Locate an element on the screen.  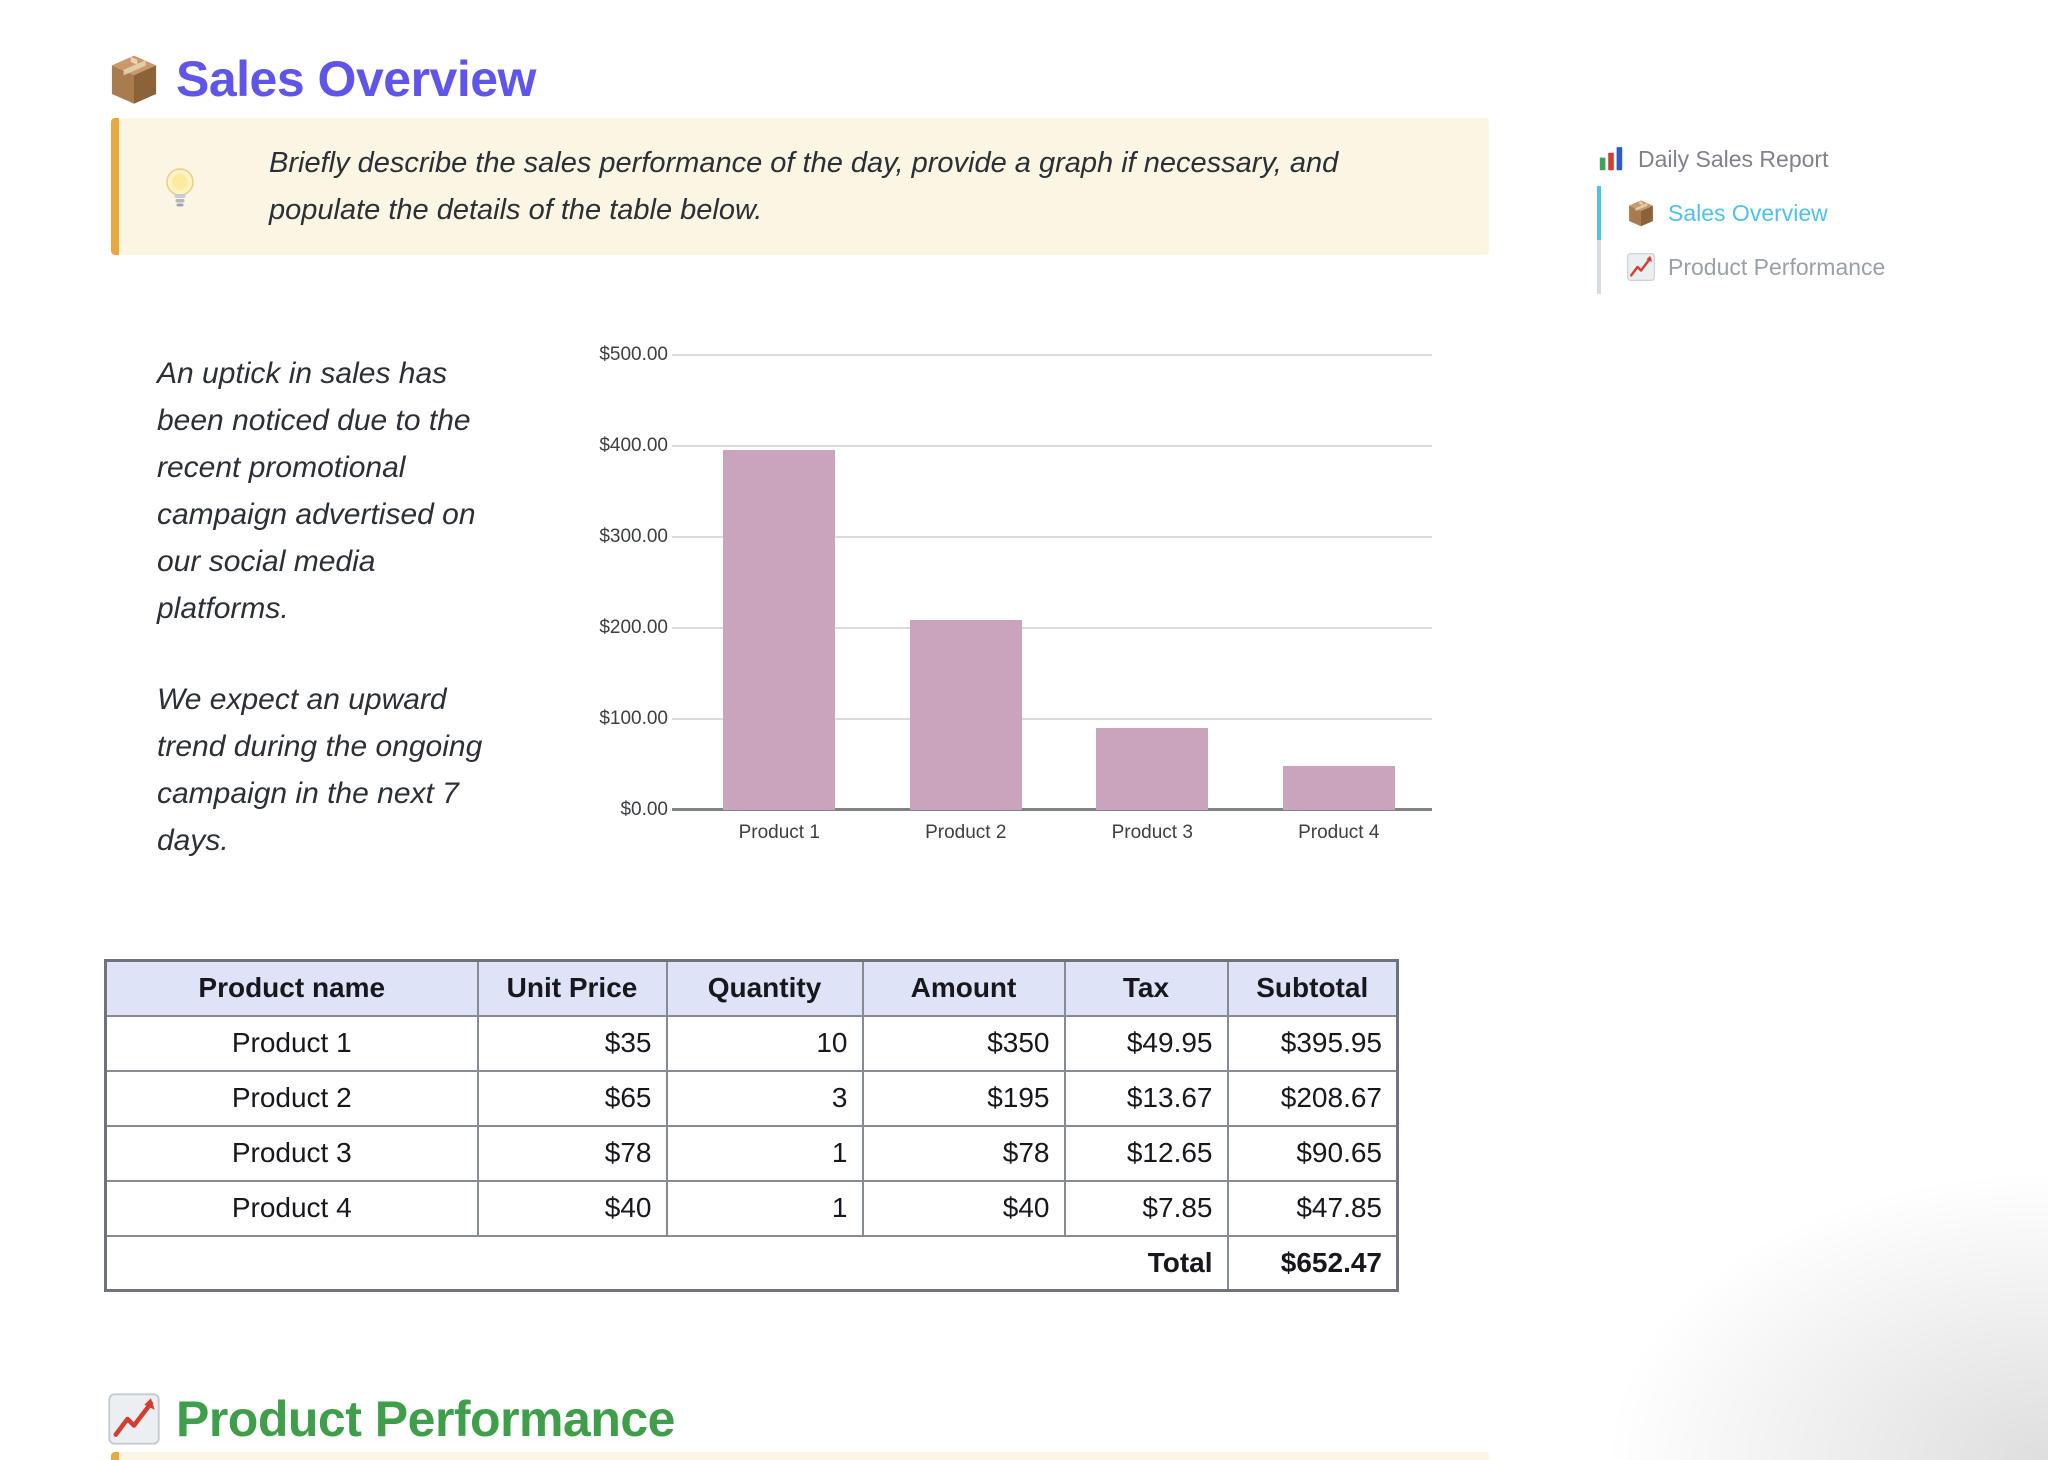
cell-product-name: Product 2 is located at coordinates (291, 1098).